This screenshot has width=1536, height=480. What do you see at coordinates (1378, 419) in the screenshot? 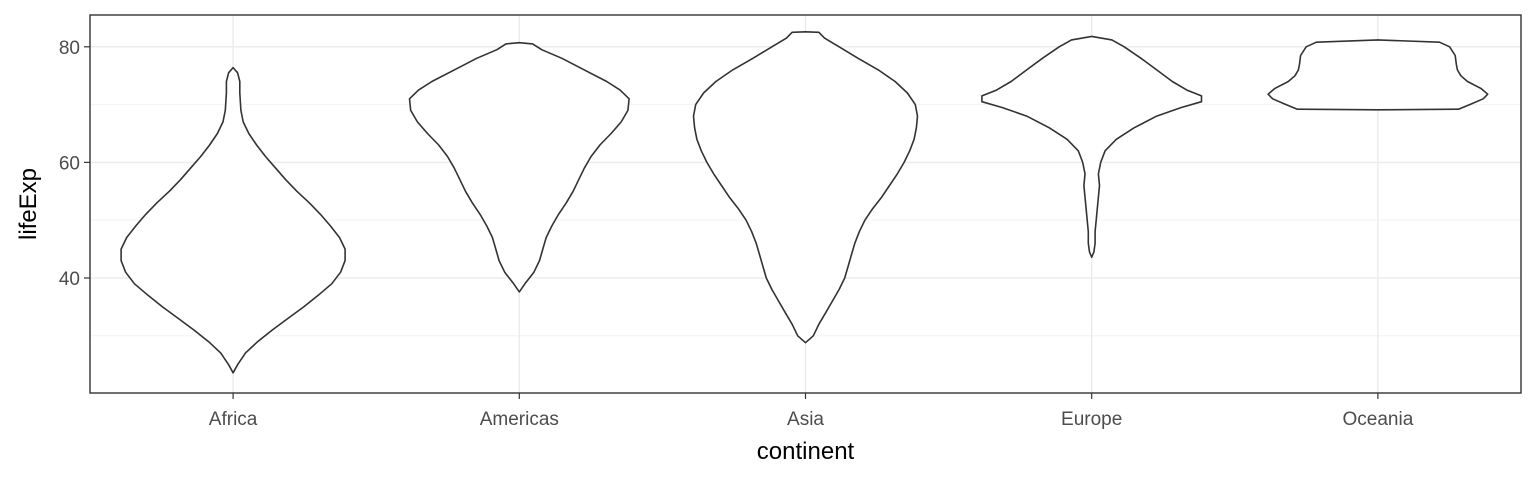
I see `x-tick-label: Oceania` at bounding box center [1378, 419].